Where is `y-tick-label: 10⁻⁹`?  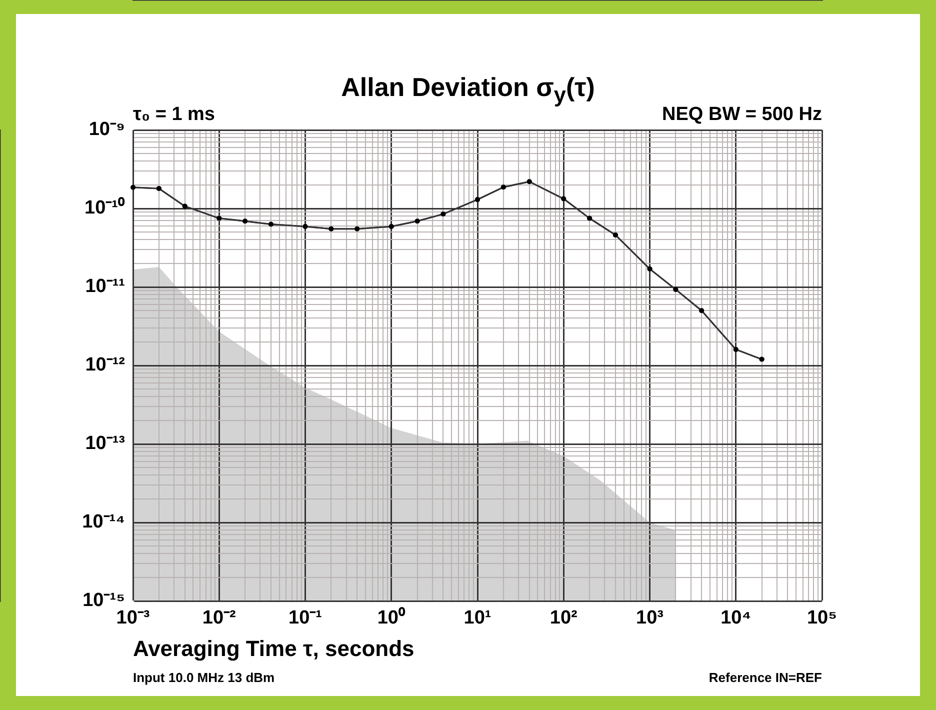 y-tick-label: 10⁻⁹ is located at coordinates (106, 129).